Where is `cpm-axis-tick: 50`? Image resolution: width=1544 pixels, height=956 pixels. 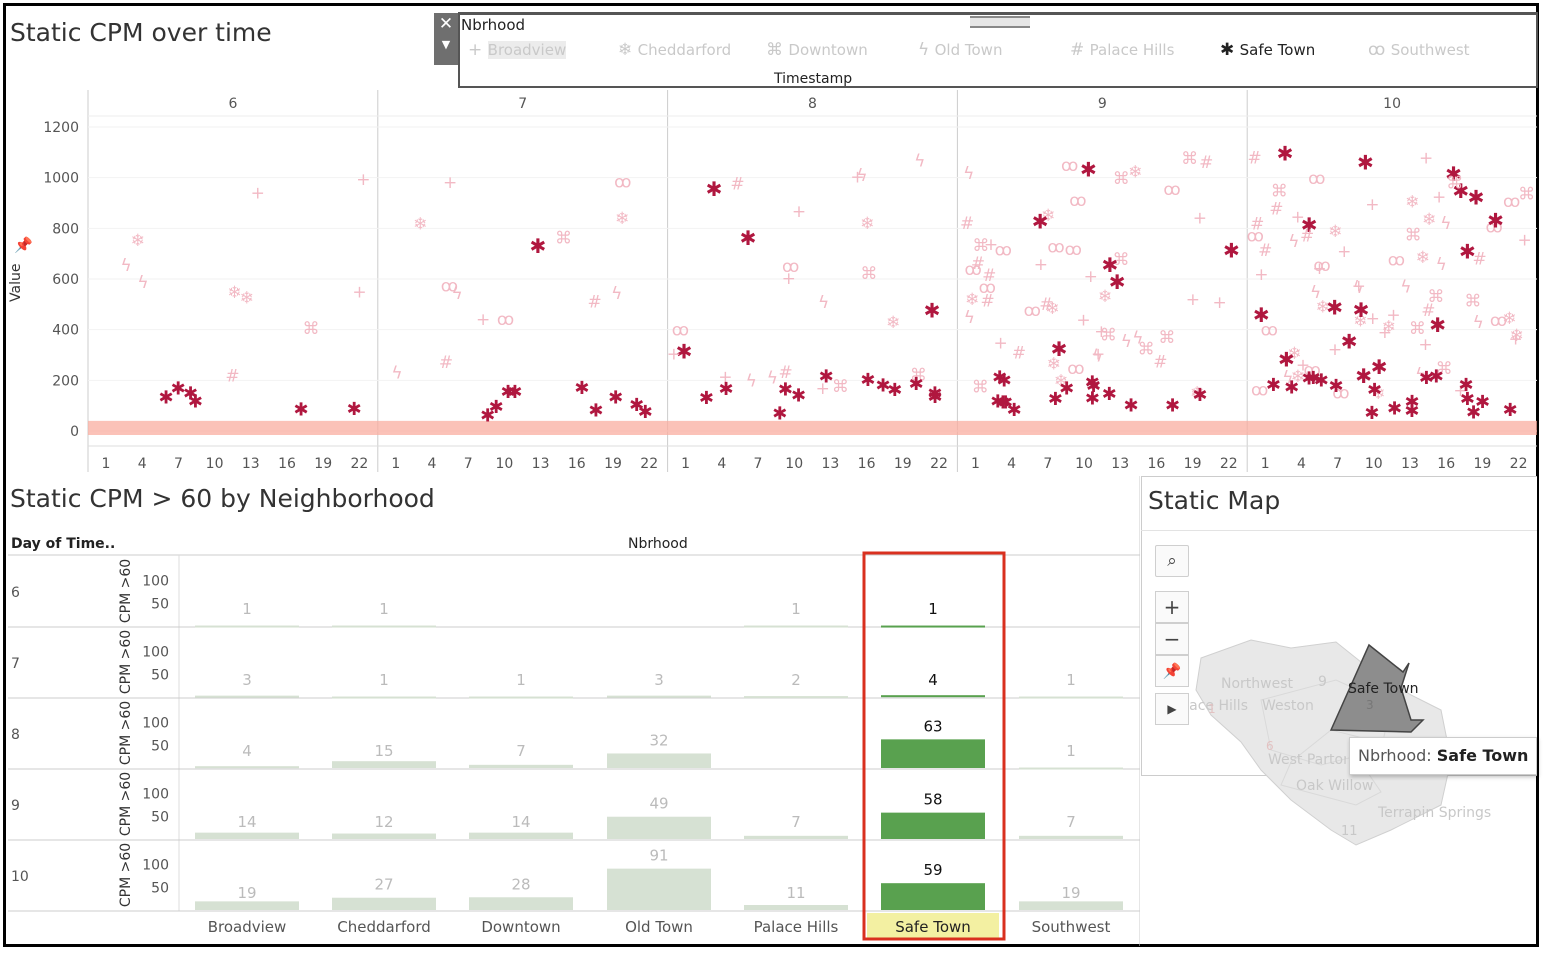
cpm-axis-tick: 50 is located at coordinates (160, 604).